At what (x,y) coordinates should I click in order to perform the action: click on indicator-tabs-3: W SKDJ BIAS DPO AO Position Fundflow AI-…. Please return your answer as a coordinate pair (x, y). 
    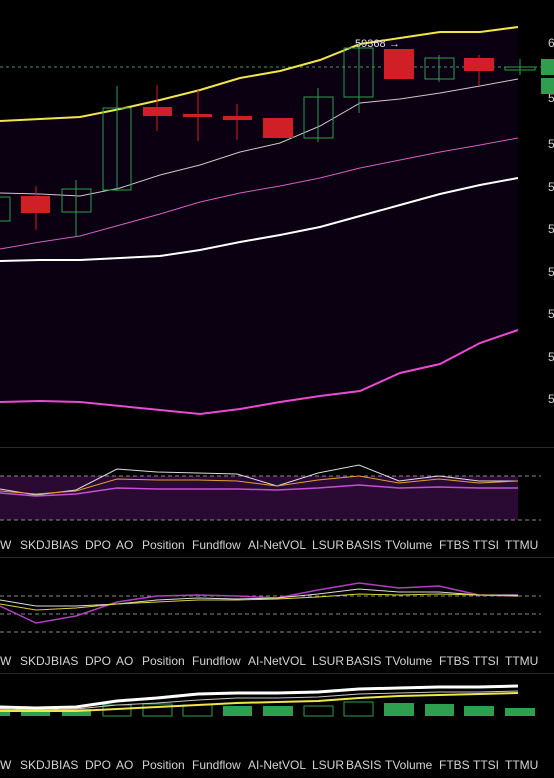
    Looking at the image, I should click on (277, 766).